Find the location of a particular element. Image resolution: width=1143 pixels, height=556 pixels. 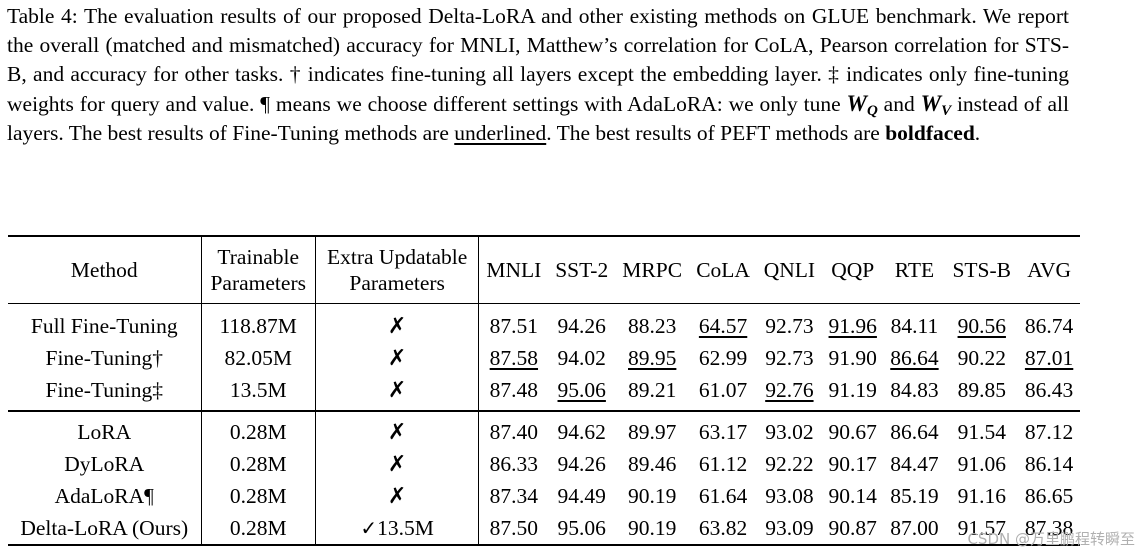

check-mark-icon: ✓ is located at coordinates (369, 527).